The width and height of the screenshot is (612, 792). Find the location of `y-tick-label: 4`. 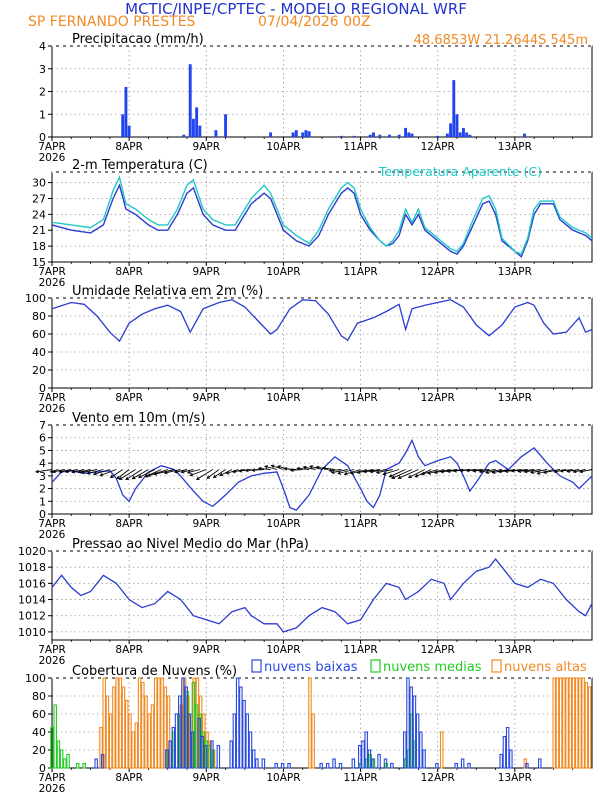

y-tick-label: 4 is located at coordinates (42, 463).